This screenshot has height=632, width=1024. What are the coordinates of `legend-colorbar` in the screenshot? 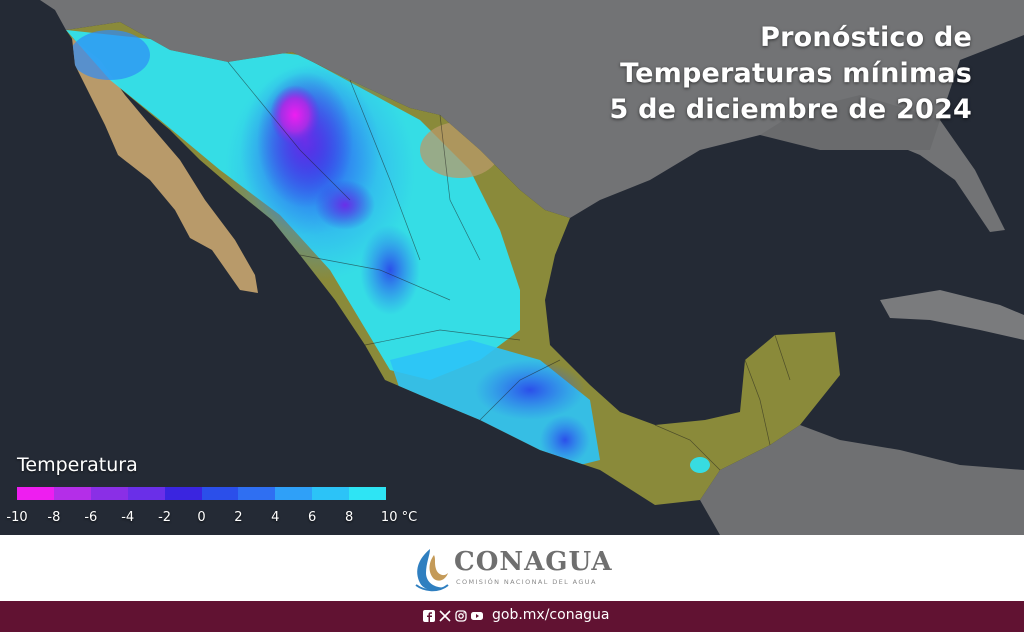 It's located at (202, 493).